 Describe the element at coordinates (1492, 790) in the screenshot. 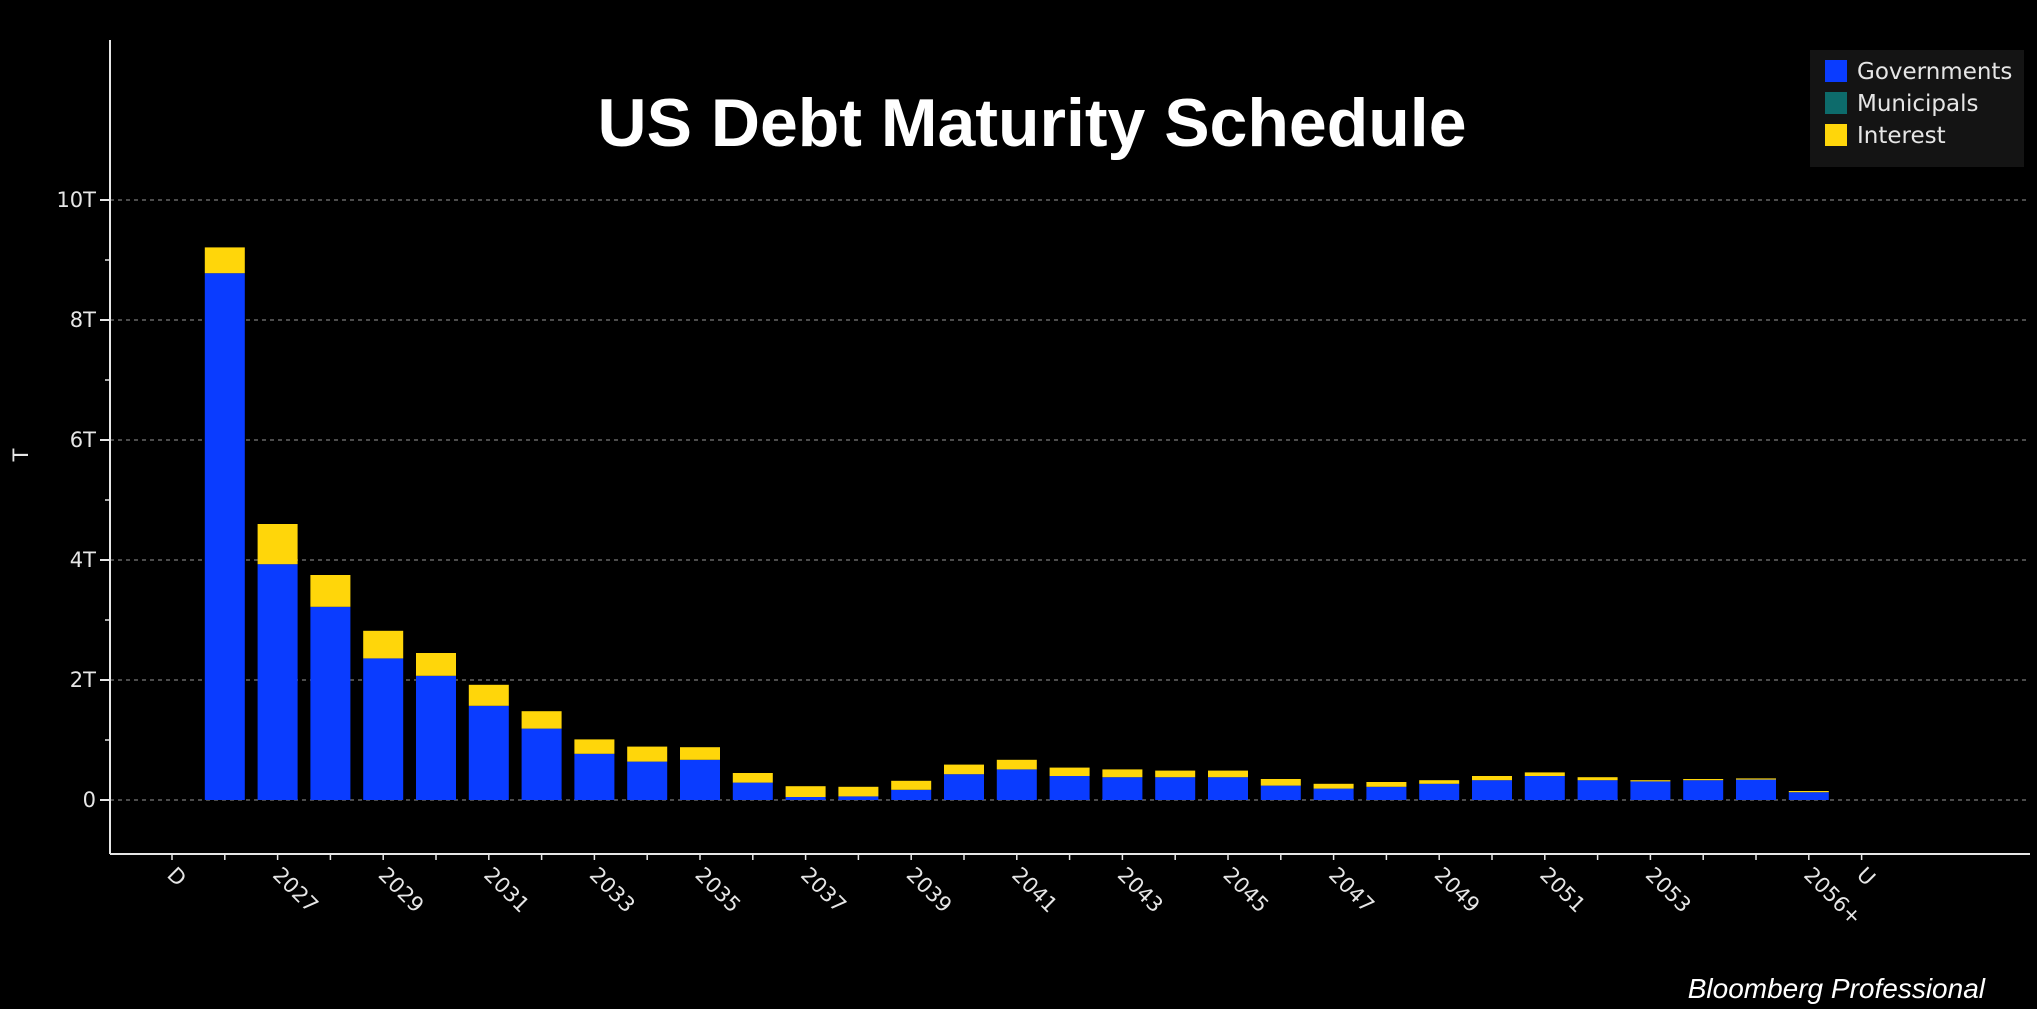

I see `bar-governments-2050` at that location.